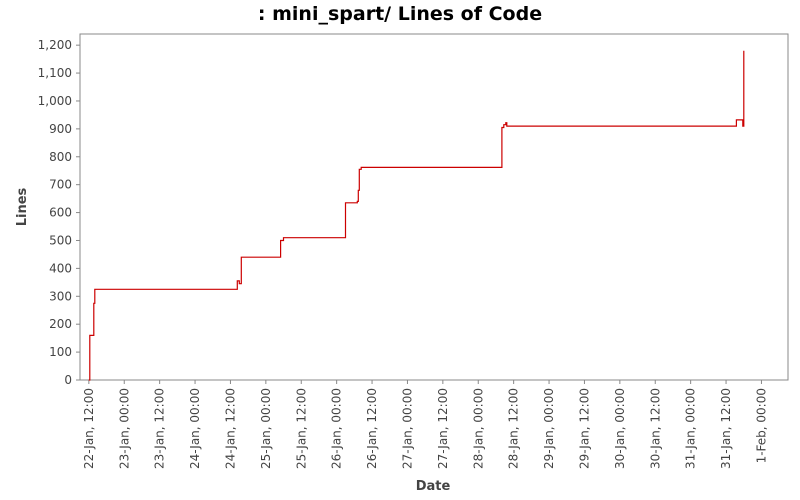 The image size is (800, 500). What do you see at coordinates (584, 428) in the screenshot?
I see `x-tick-label: 29-Jan, 12:00` at bounding box center [584, 428].